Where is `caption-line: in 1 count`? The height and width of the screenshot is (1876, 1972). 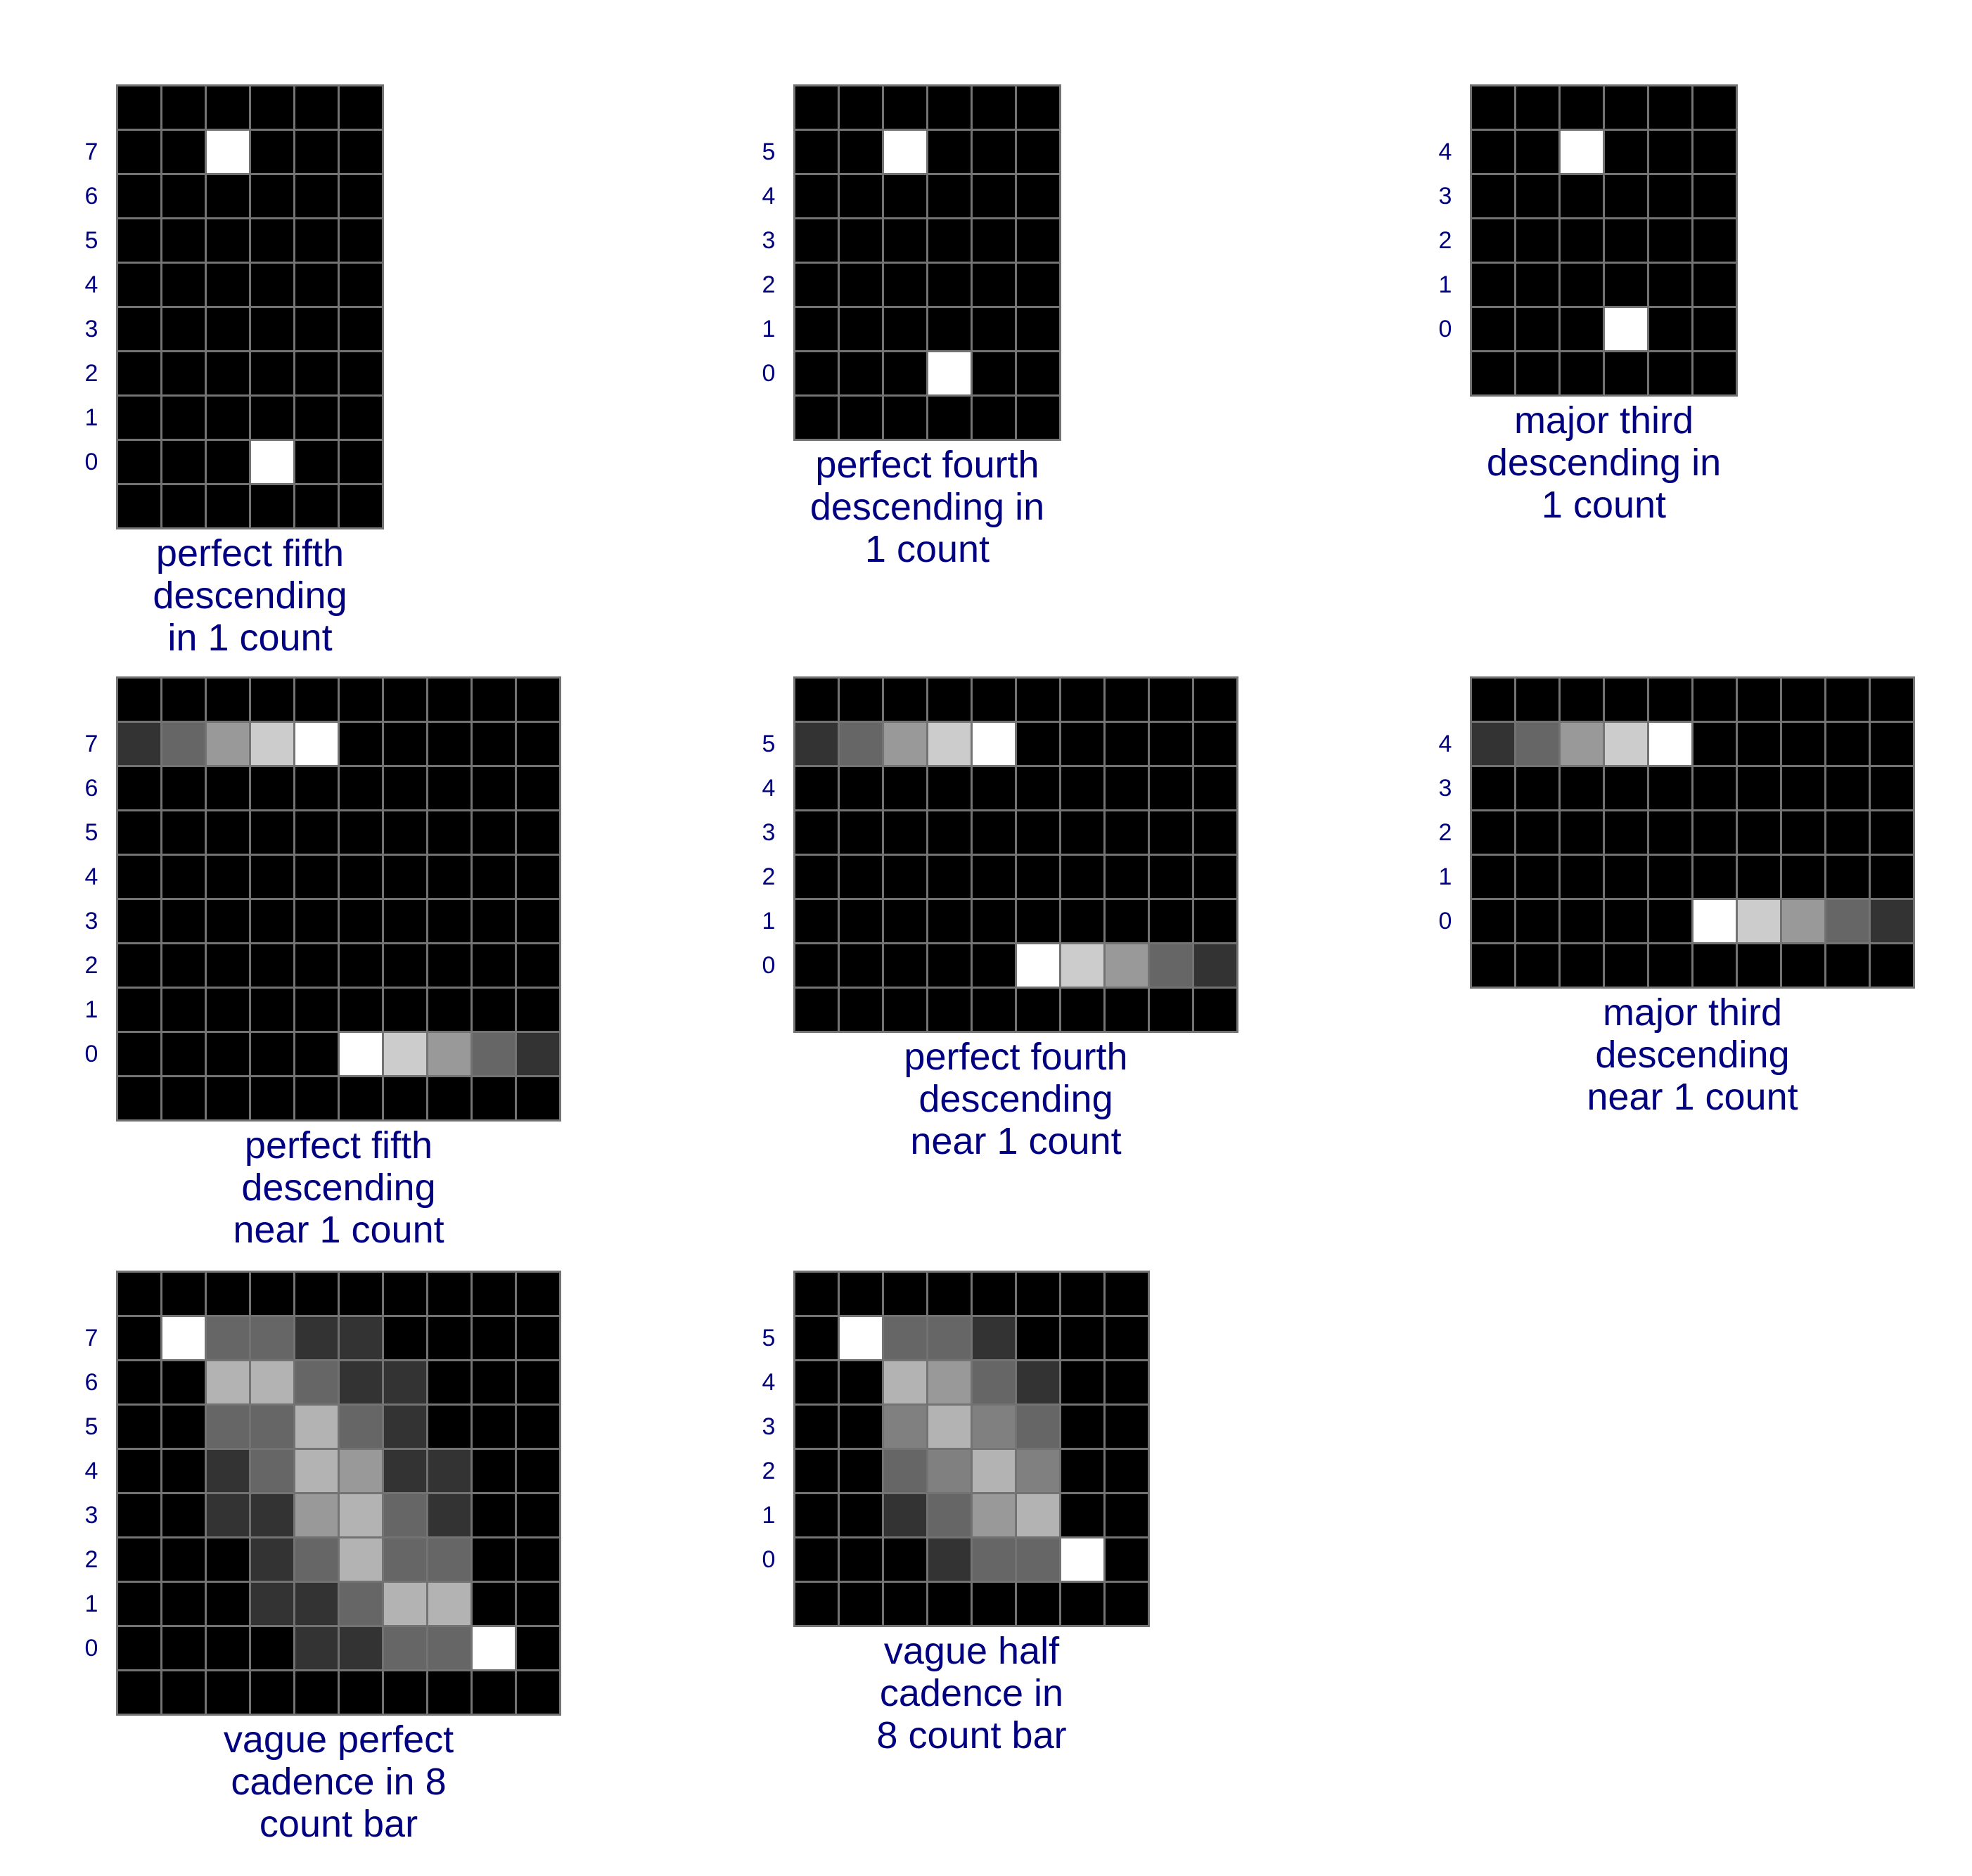 caption-line: in 1 count is located at coordinates (250, 638).